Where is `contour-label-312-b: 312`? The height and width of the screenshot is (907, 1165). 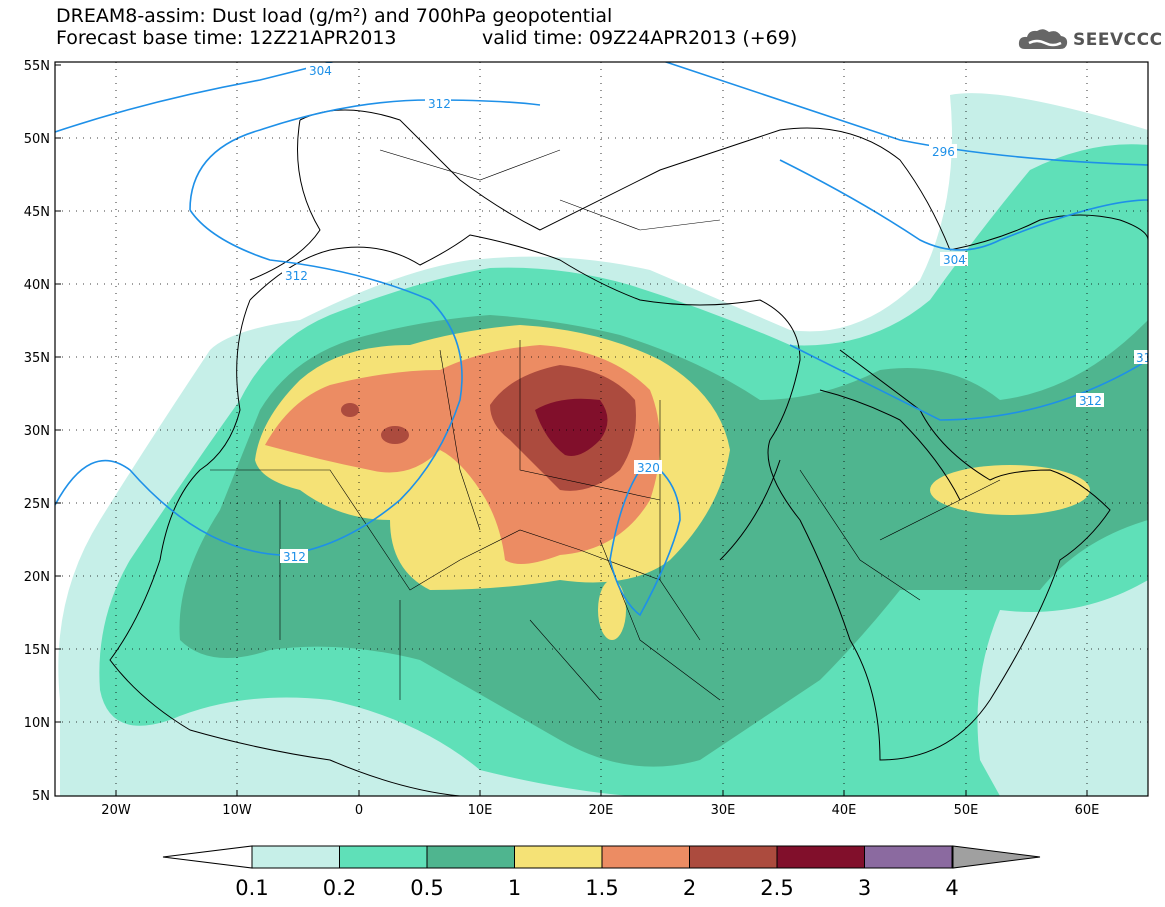 contour-label-312-b: 312 is located at coordinates (296, 276).